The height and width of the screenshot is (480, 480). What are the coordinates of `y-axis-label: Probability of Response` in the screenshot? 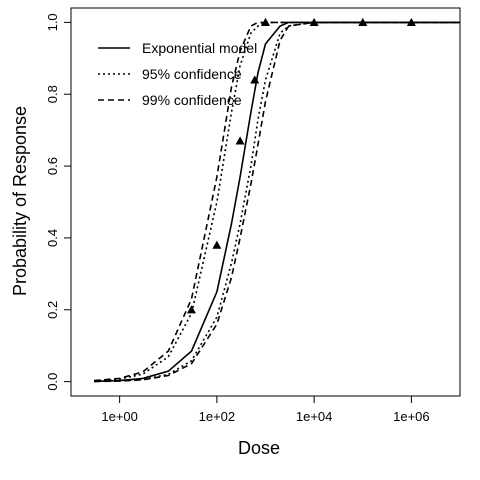 It's located at (20, 201).